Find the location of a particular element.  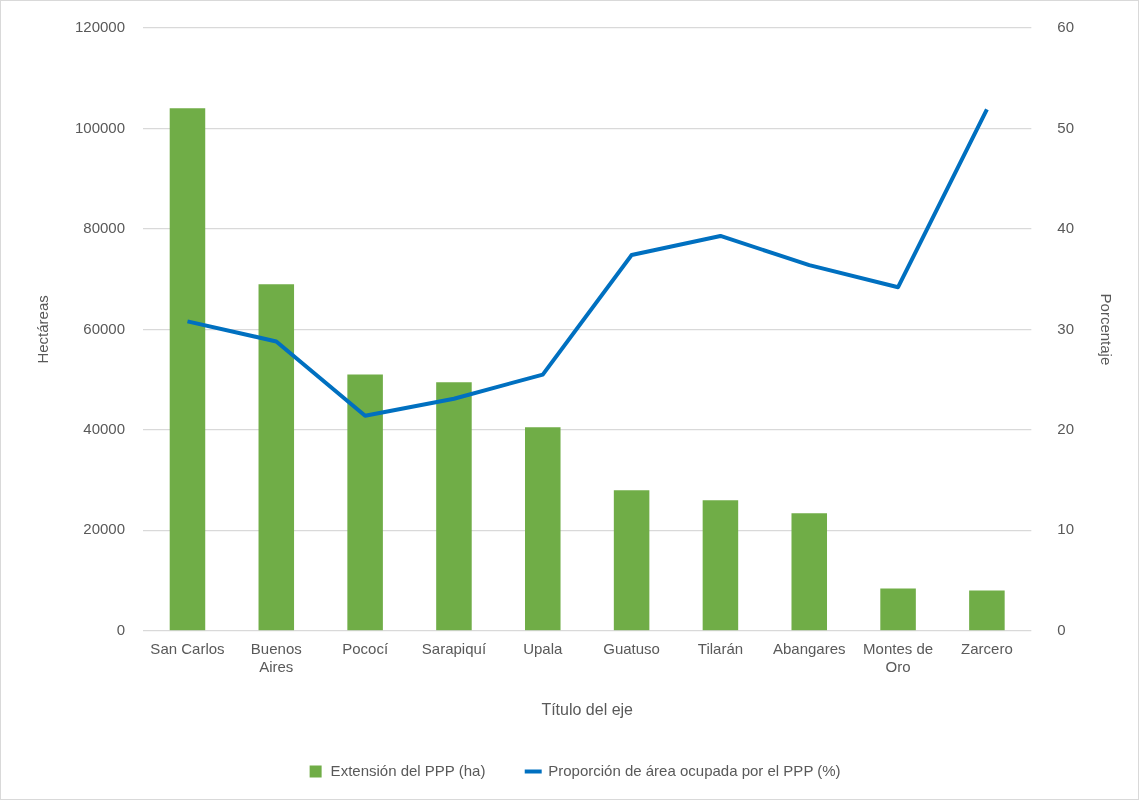

y2-axis-title: Porcentaje is located at coordinates (1106, 329).